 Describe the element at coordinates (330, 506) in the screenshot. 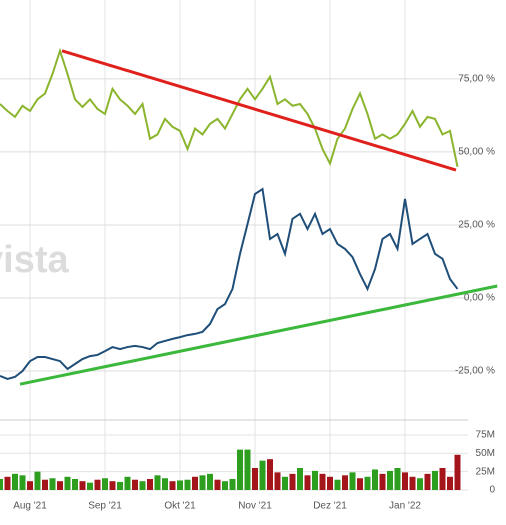

I see `x-tick-label: Dez '21` at that location.